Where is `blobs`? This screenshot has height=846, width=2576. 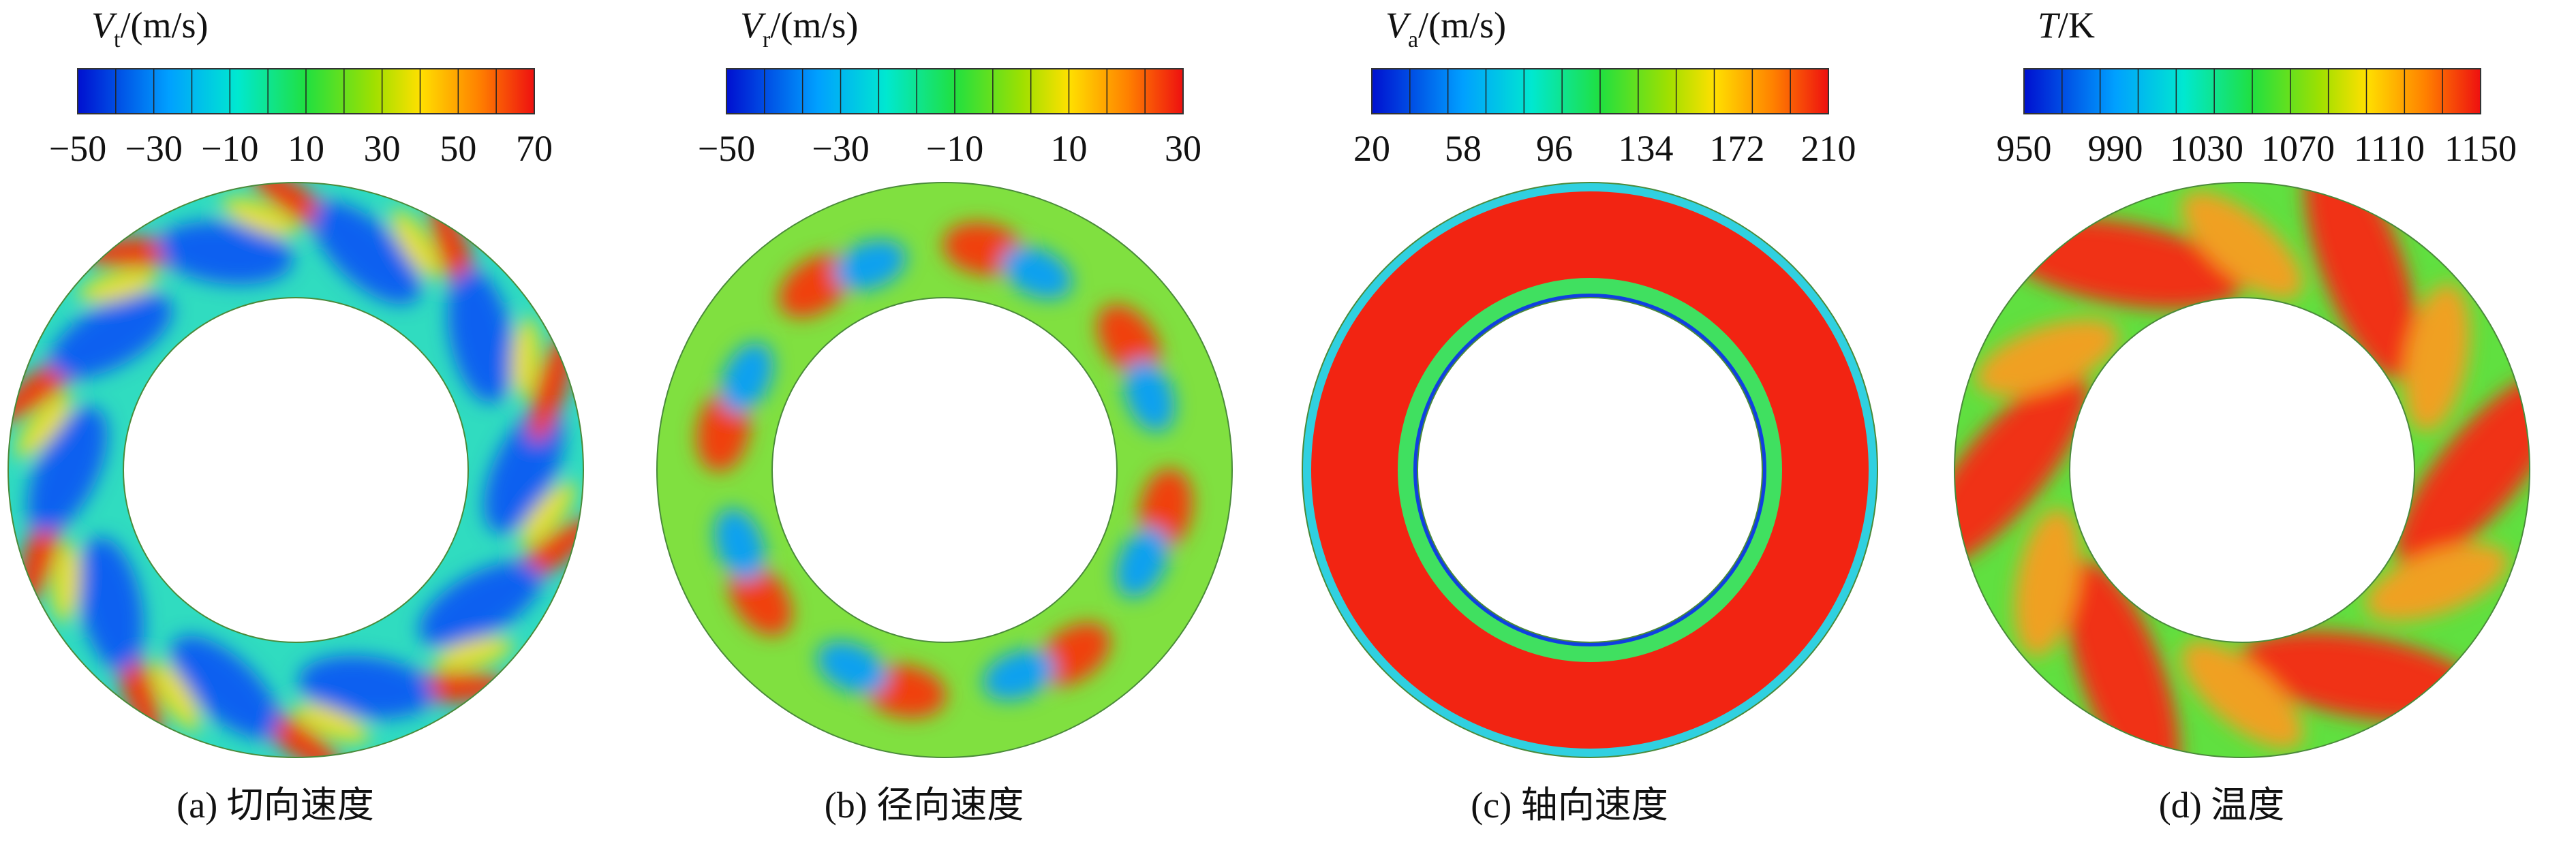
blobs is located at coordinates (944, 470).